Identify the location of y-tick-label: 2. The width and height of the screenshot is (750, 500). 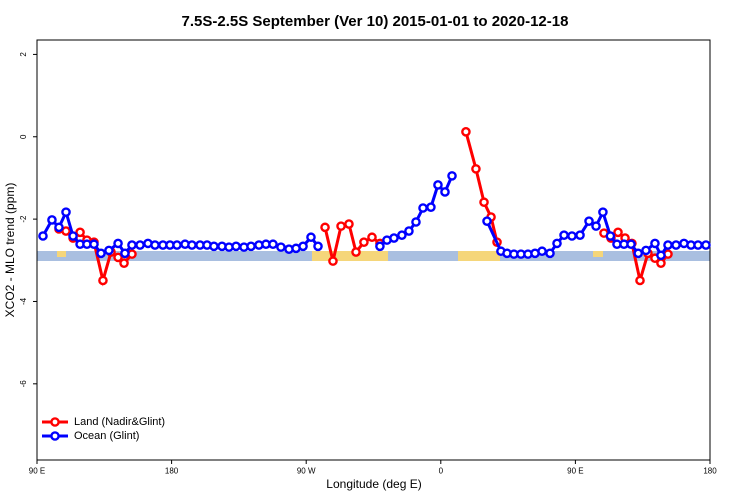
(23, 54).